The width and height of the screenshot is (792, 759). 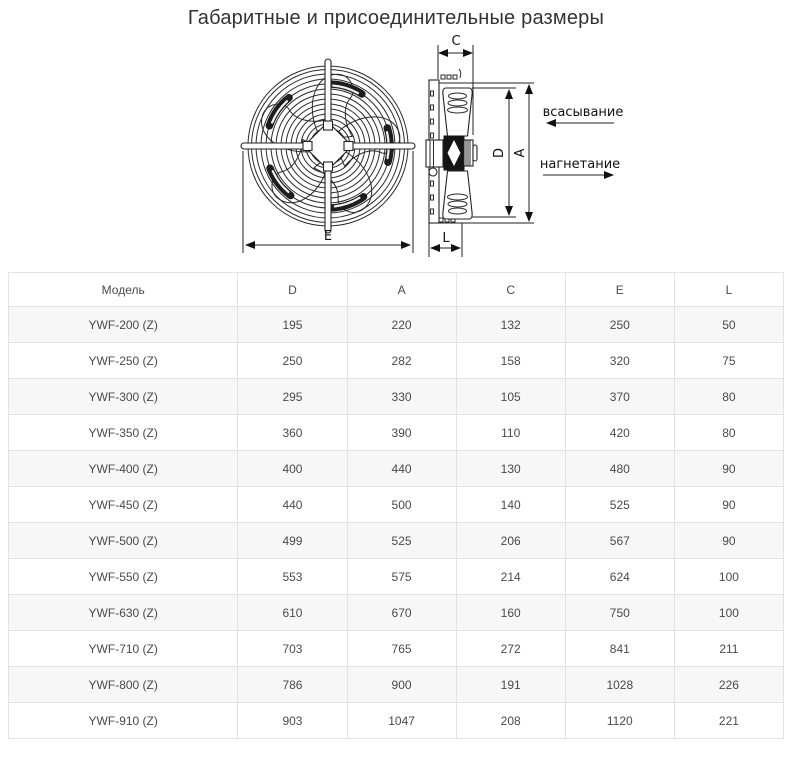 What do you see at coordinates (123, 576) in the screenshot?
I see `model-cell: YWF-550 (Z)` at bounding box center [123, 576].